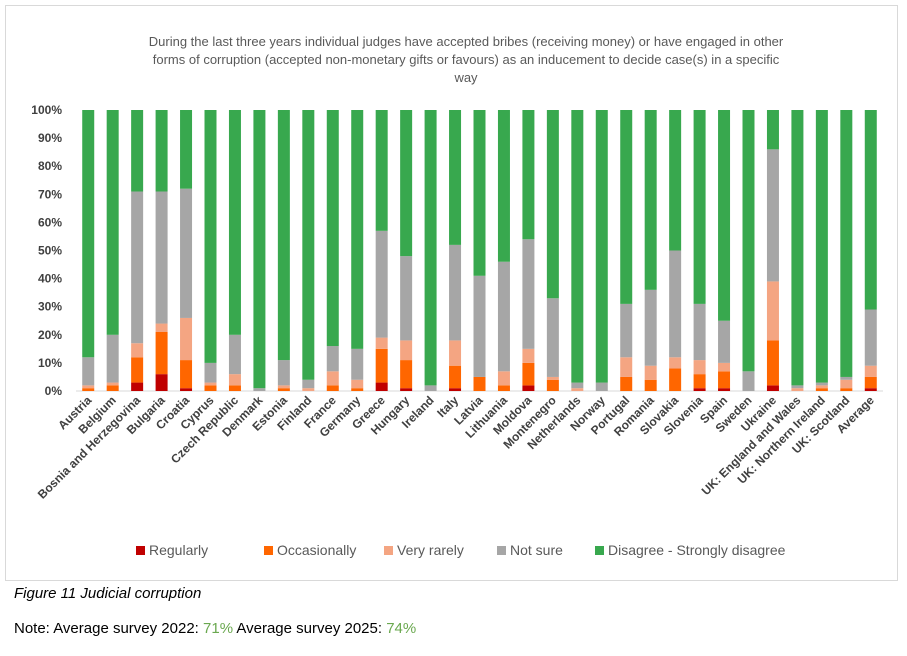 The width and height of the screenshot is (907, 656). I want to click on y-tick-label: 40%, so click(50, 279).